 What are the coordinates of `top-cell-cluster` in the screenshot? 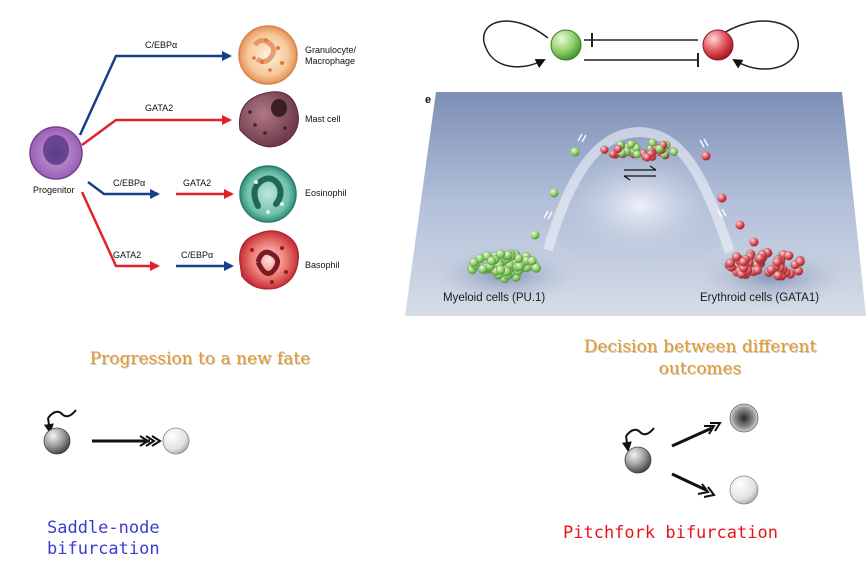 It's located at (639, 150).